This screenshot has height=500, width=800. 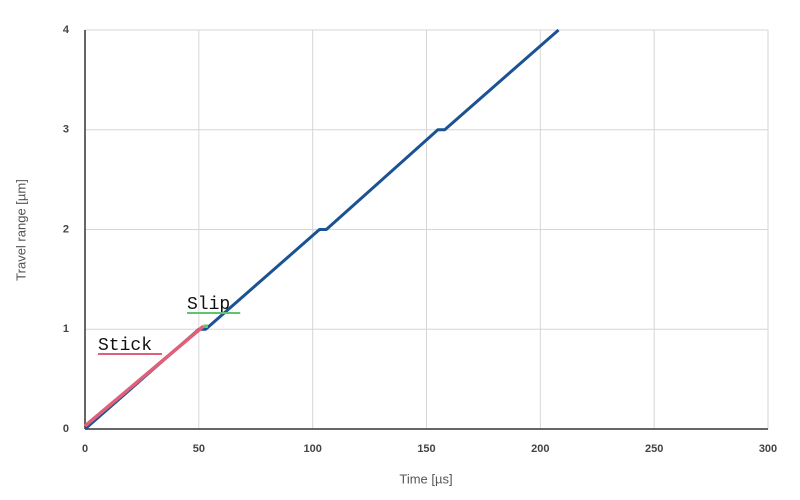 I want to click on annotation-label: Slip, so click(x=208, y=305).